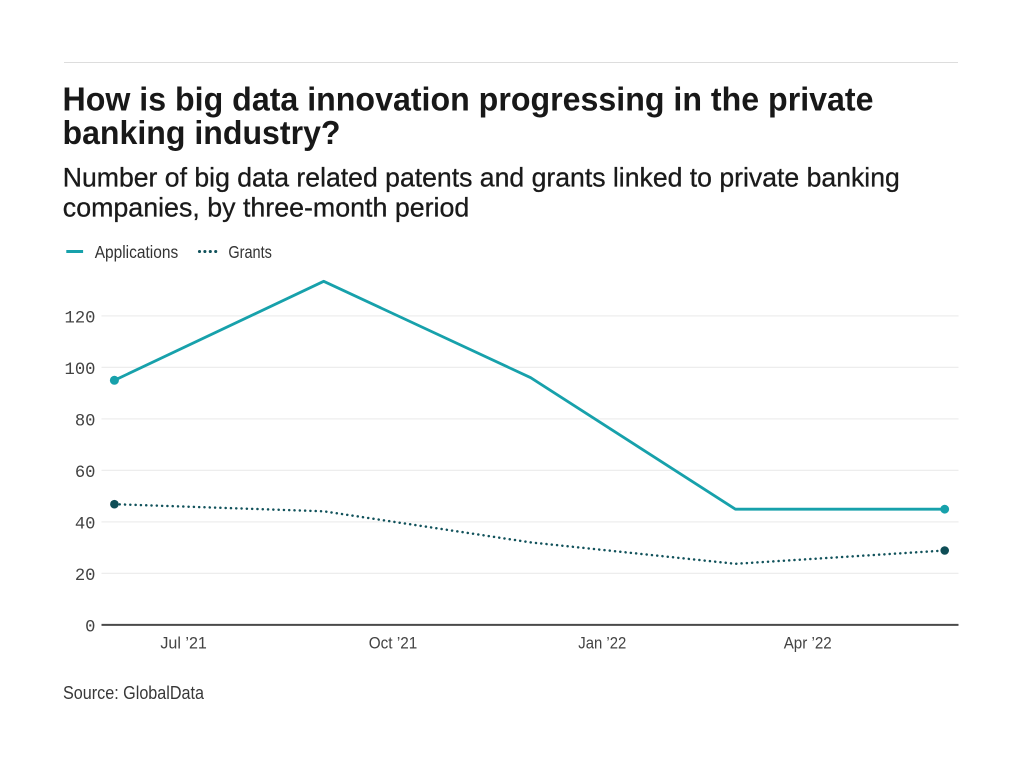 The width and height of the screenshot is (1024, 768). I want to click on svg-text: Apr ’22, so click(808, 643).